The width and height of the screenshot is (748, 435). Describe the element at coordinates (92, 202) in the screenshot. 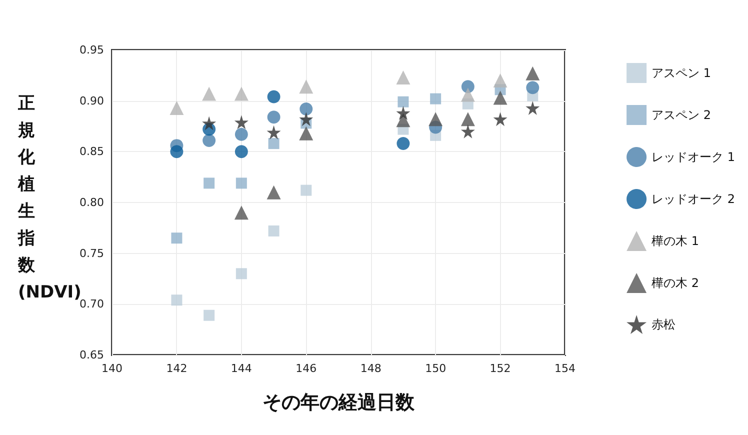

I see `y-tick-label: 0.80` at that location.